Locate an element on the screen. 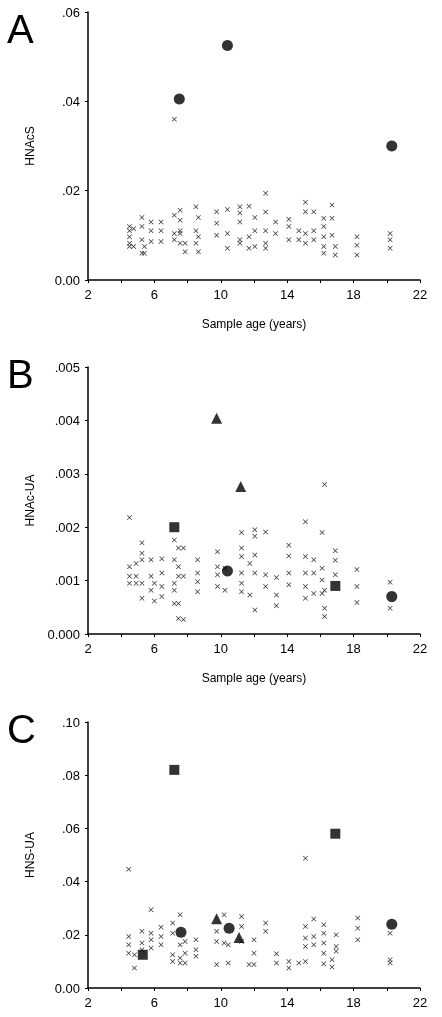  y-tick-label: .002 is located at coordinates (67, 527).